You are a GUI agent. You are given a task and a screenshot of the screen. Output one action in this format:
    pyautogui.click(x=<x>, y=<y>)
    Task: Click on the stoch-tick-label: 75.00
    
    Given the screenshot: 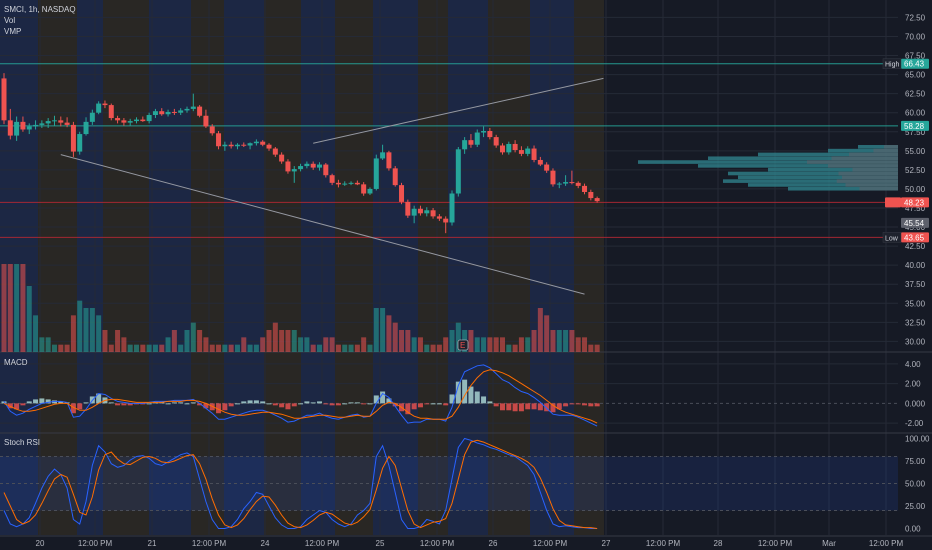 What is the action you would take?
    pyautogui.click(x=915, y=461)
    